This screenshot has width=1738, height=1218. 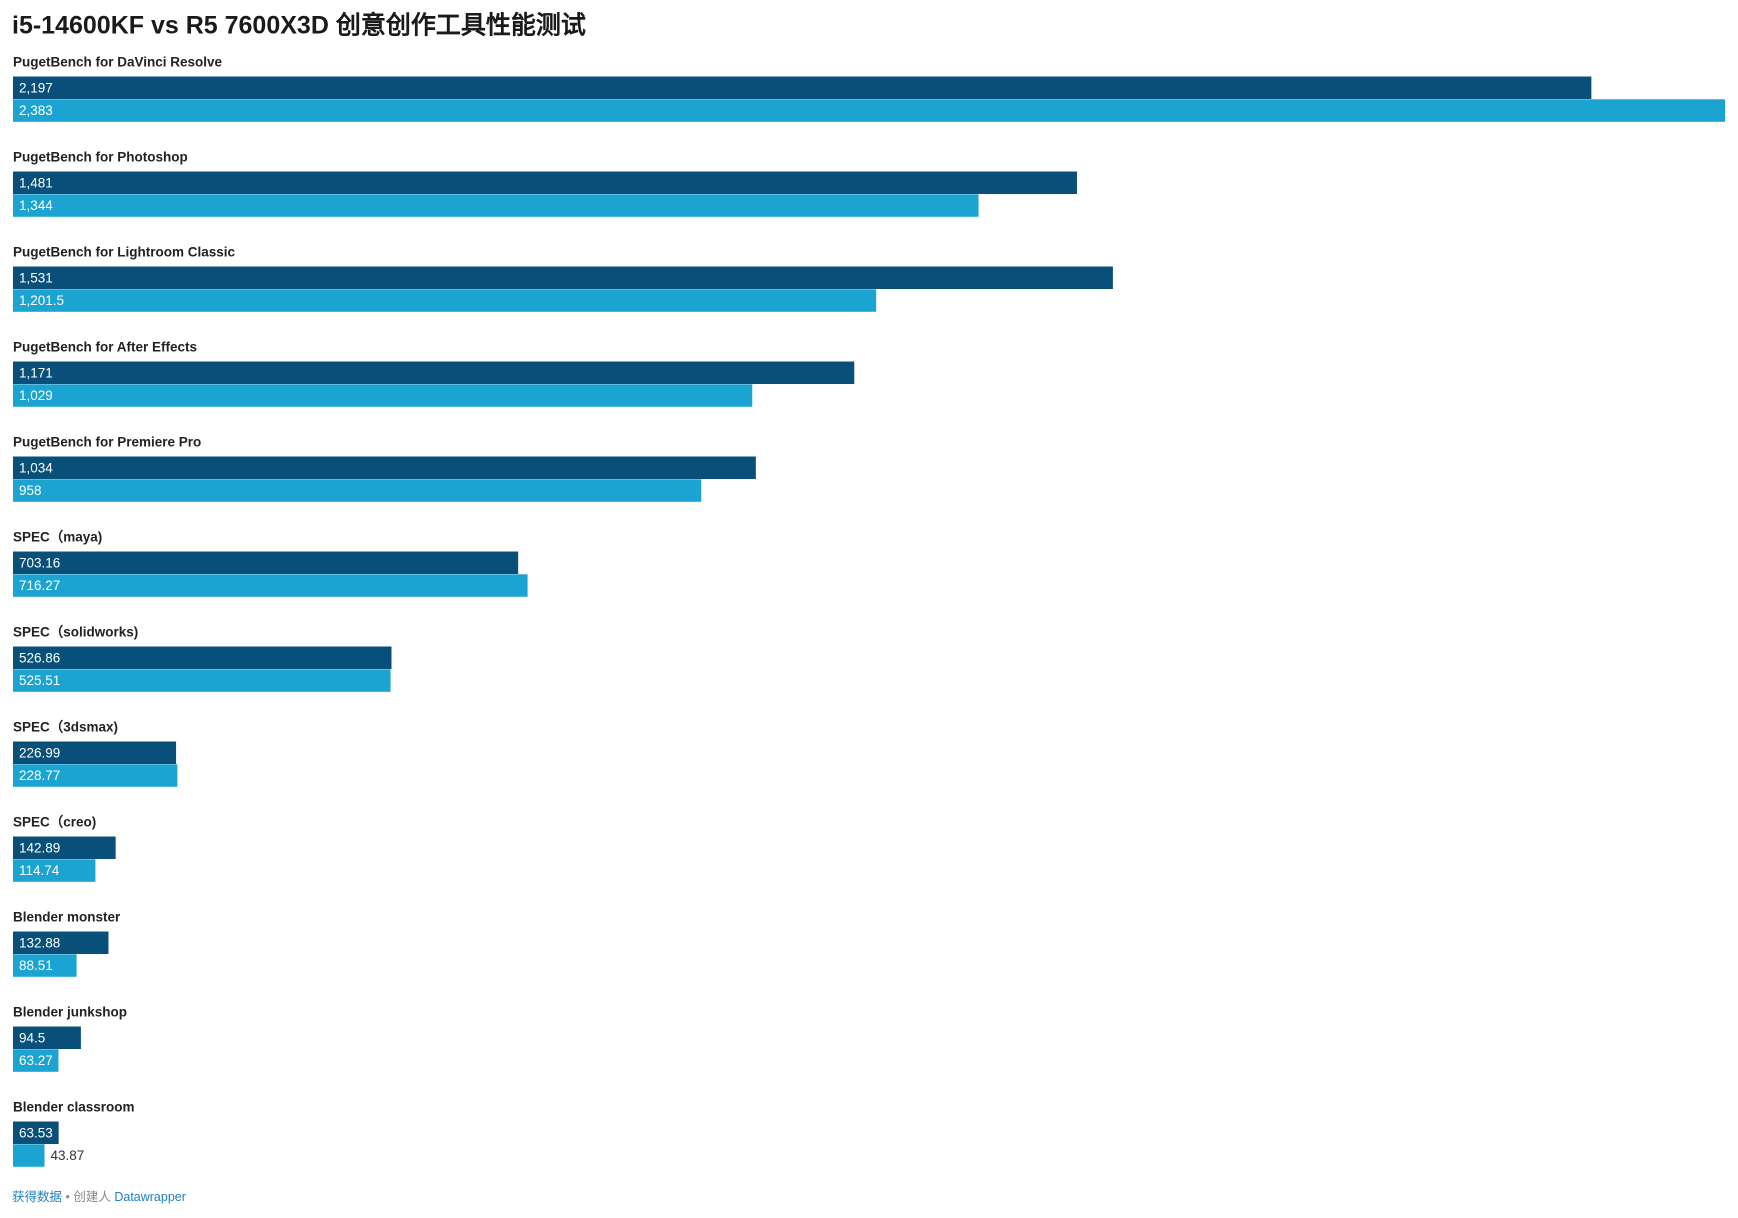 What do you see at coordinates (54, 822) in the screenshot?
I see `category-label: SPEC（creo)` at bounding box center [54, 822].